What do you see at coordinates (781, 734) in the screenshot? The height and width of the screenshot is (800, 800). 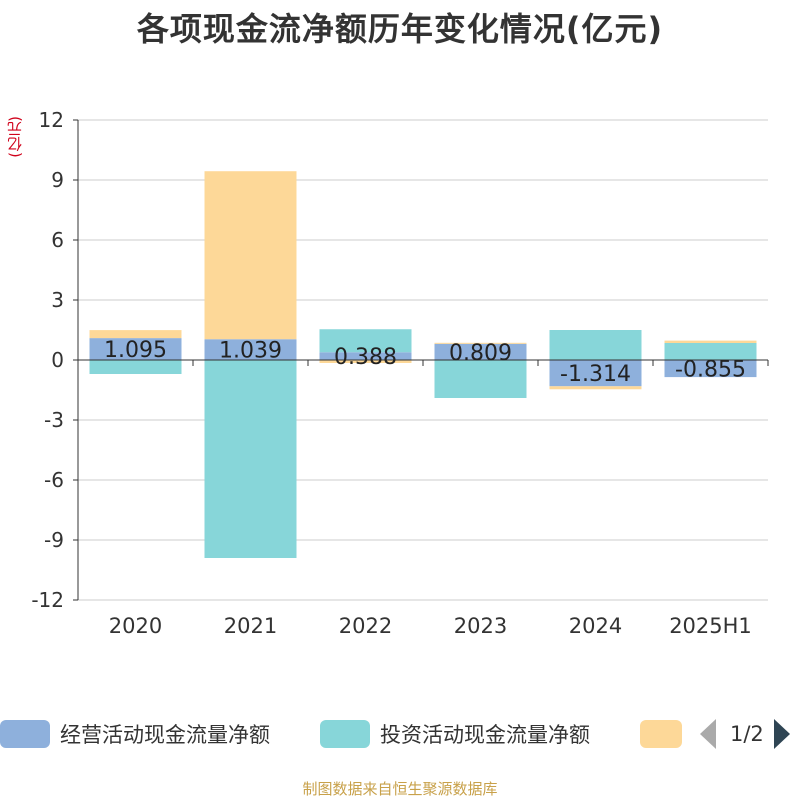 I see `triangle-right-icon` at bounding box center [781, 734].